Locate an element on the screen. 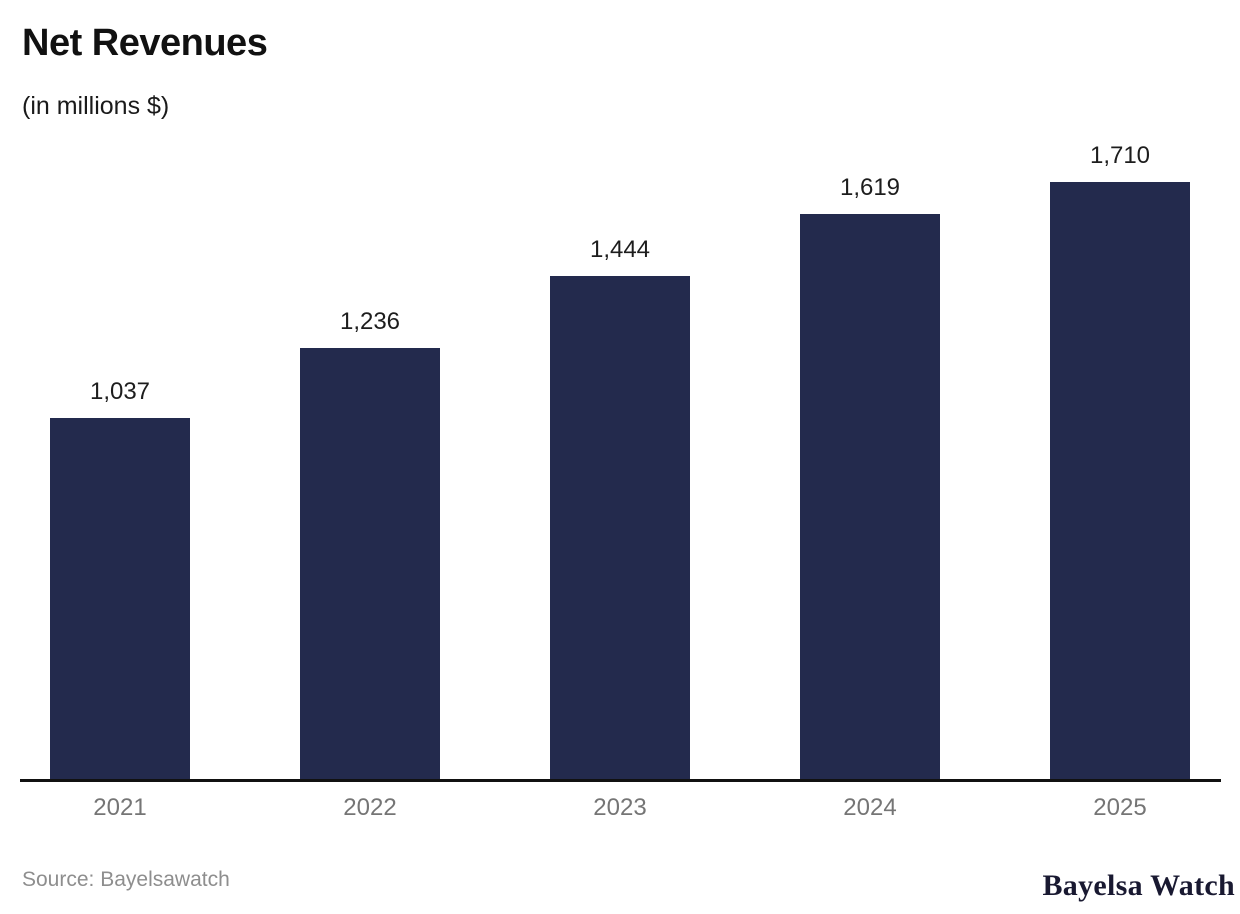 Image resolution: width=1240 pixels, height=914 pixels. bar-group-2022: 1,236 is located at coordinates (370, 460).